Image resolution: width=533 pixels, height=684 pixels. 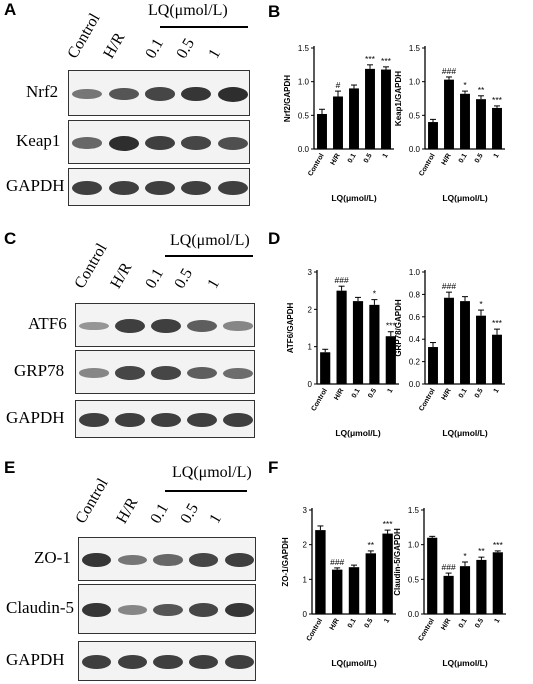 I want to click on significance-label: #, so click(x=338, y=85).